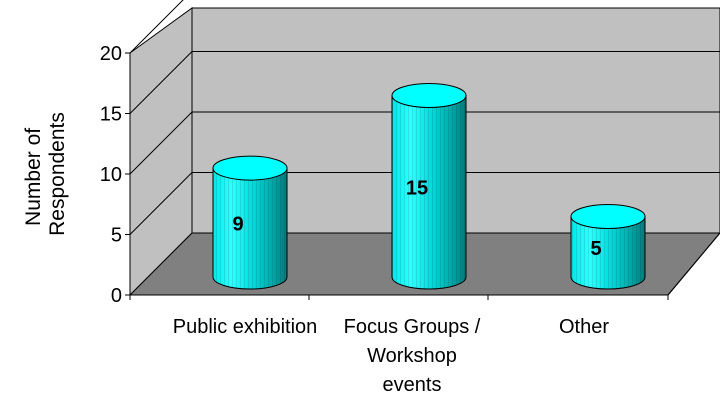 This screenshot has height=405, width=720. Describe the element at coordinates (417, 188) in the screenshot. I see `data-label: 15` at that location.